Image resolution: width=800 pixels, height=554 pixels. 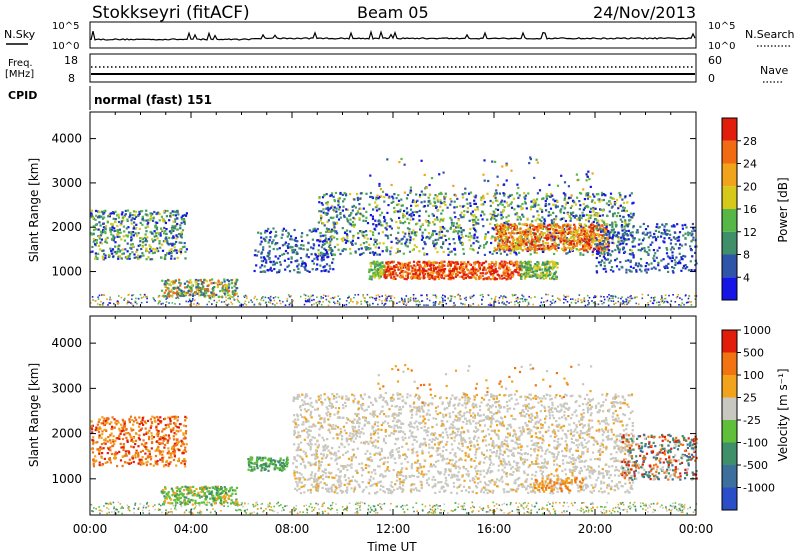 What do you see at coordinates (153, 100) in the screenshot?
I see `cpid-mode: normal (fast) 151` at bounding box center [153, 100].